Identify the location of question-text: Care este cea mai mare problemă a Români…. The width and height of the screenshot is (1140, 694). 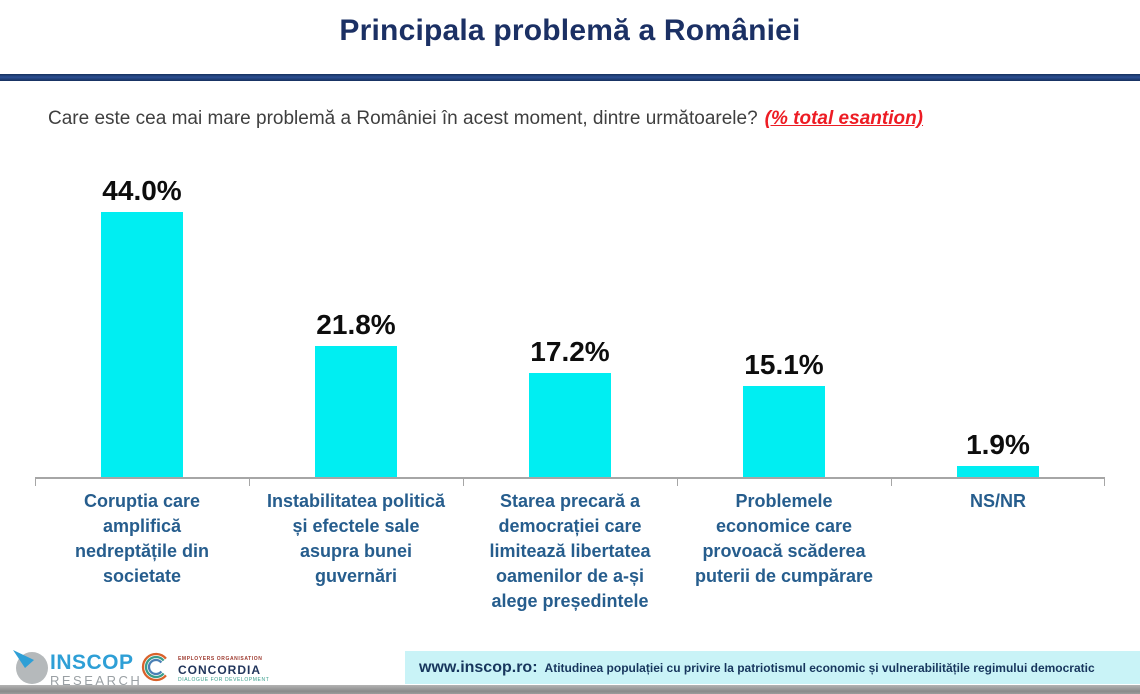
(403, 118).